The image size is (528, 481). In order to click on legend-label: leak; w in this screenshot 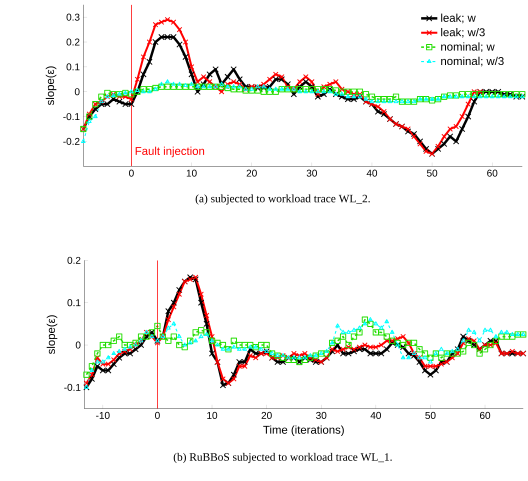, I will do `click(458, 19)`.